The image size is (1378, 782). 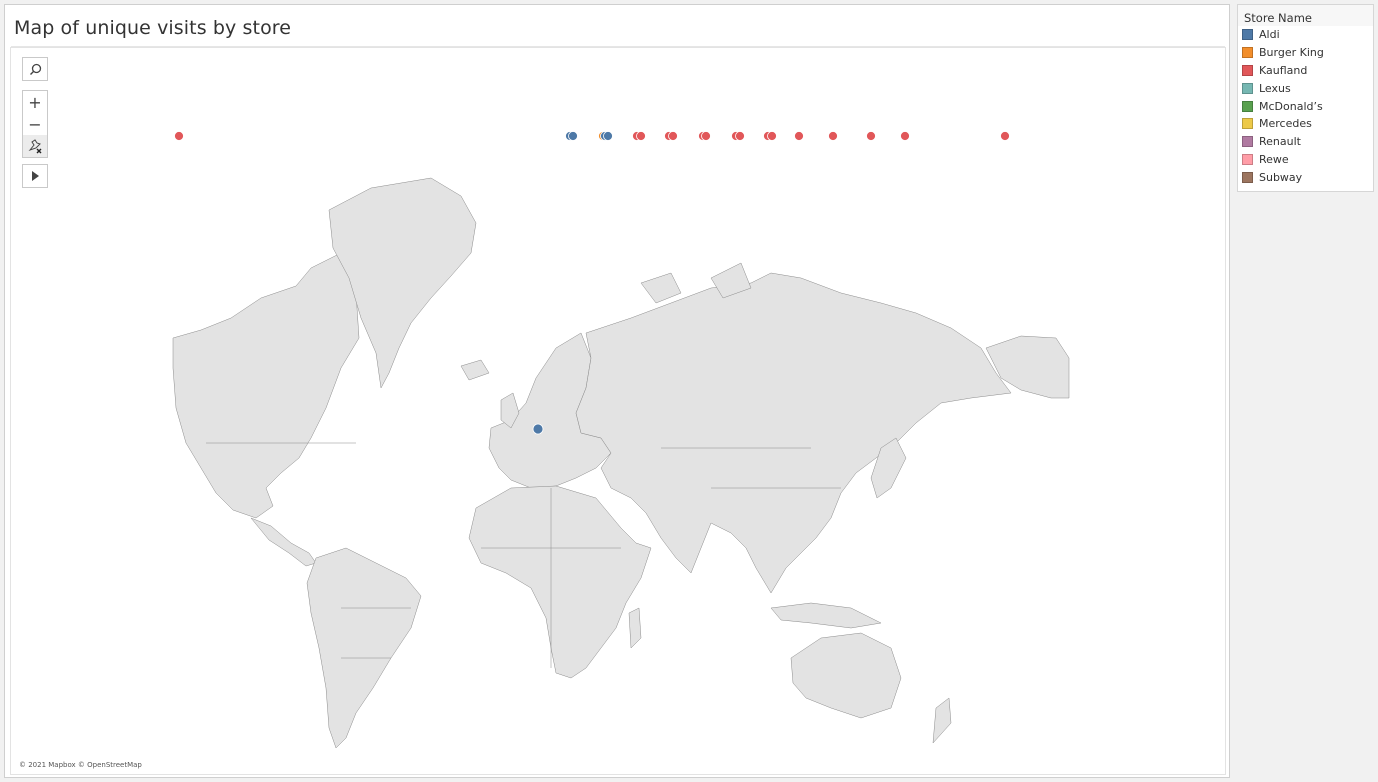 I want to click on legend-label: McDonald’s, so click(x=1291, y=106).